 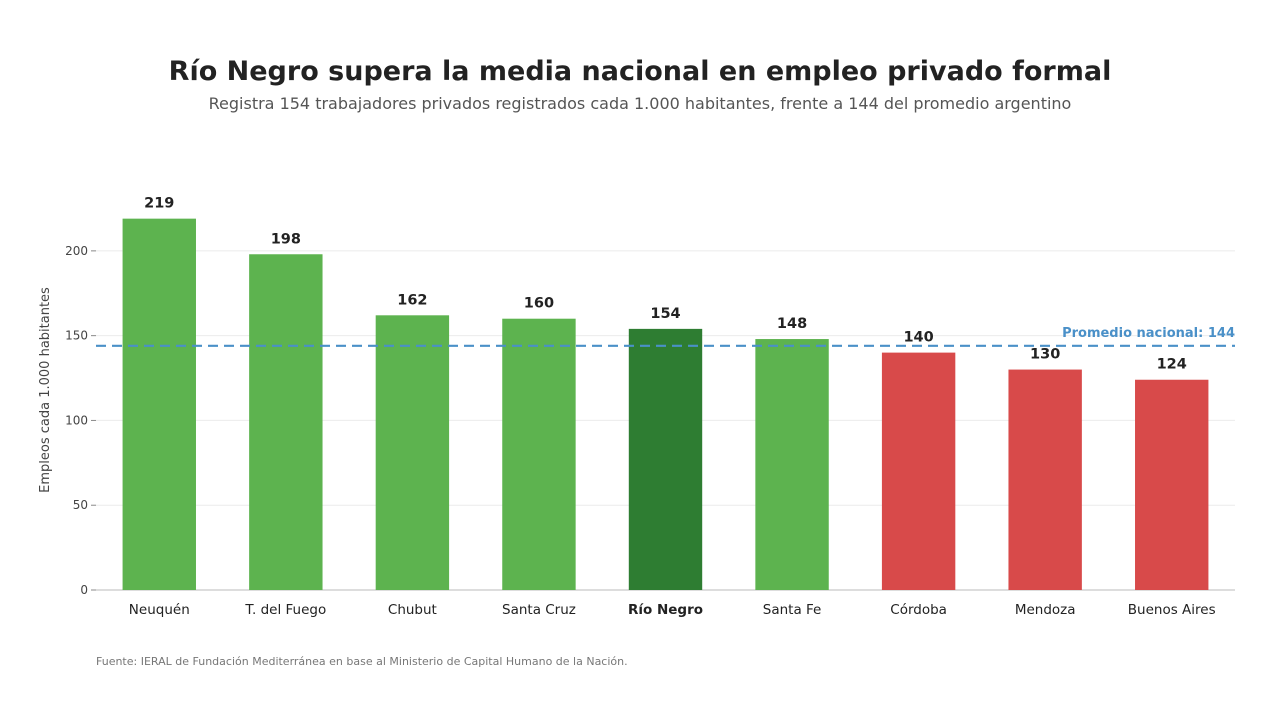 I want to click on bar-cordoba, so click(x=918, y=471).